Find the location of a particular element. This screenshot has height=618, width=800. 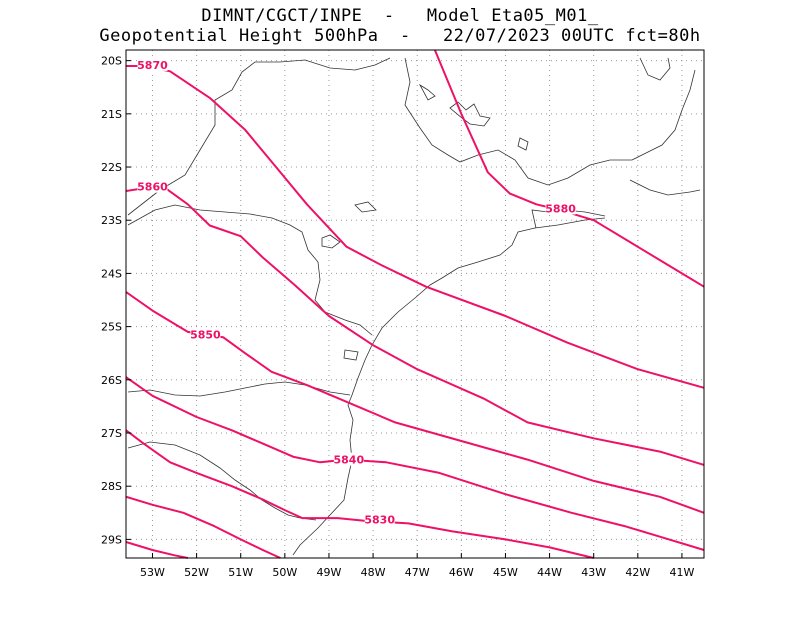

chart-title-line1: DIMNT/CGCT/INPE - Model Eta05_M01_ is located at coordinates (400, 16).